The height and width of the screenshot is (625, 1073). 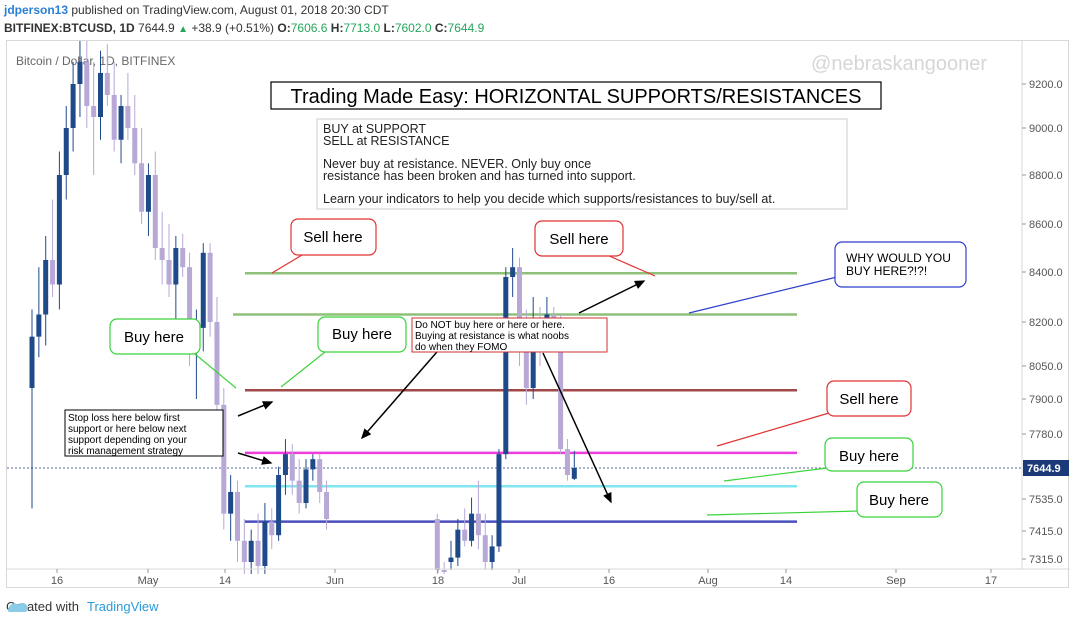 What do you see at coordinates (362, 28) in the screenshot?
I see `high-value: 7713.0` at bounding box center [362, 28].